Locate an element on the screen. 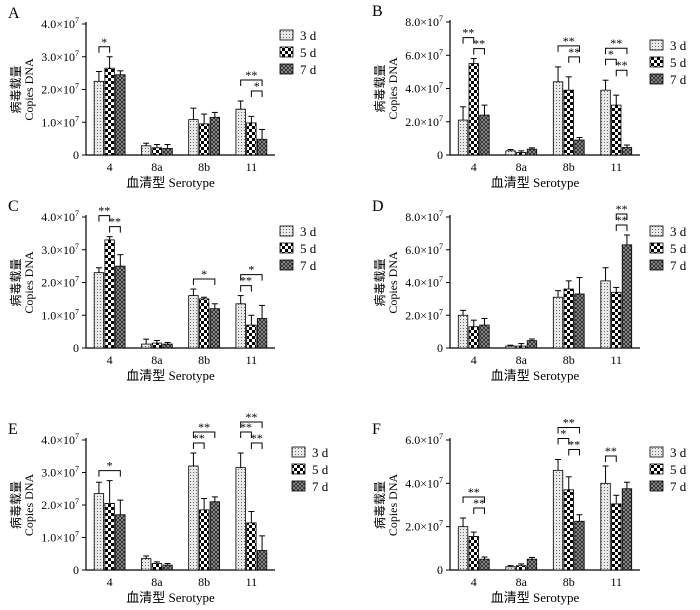 The image size is (700, 610). y-tick-mantissa: 6.0 is located at coordinates (412, 55).